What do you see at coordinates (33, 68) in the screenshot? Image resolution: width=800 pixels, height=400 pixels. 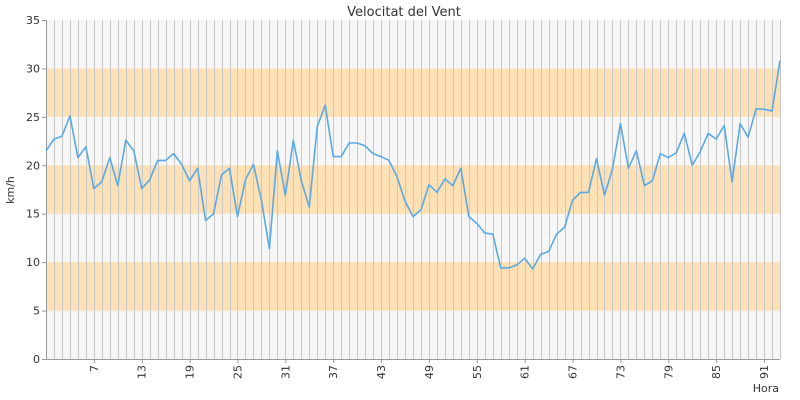 I see `y-tick-label: 30` at bounding box center [33, 68].